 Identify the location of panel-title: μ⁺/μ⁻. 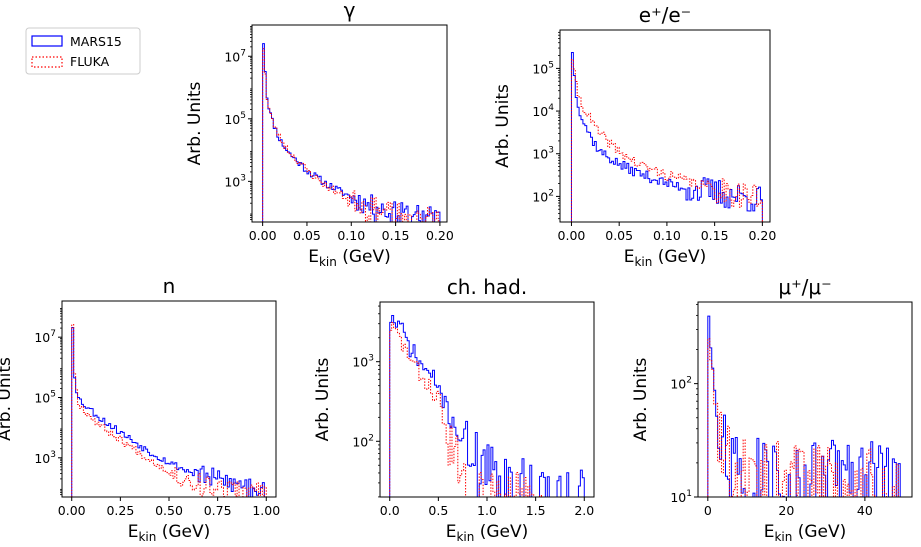
(804, 287).